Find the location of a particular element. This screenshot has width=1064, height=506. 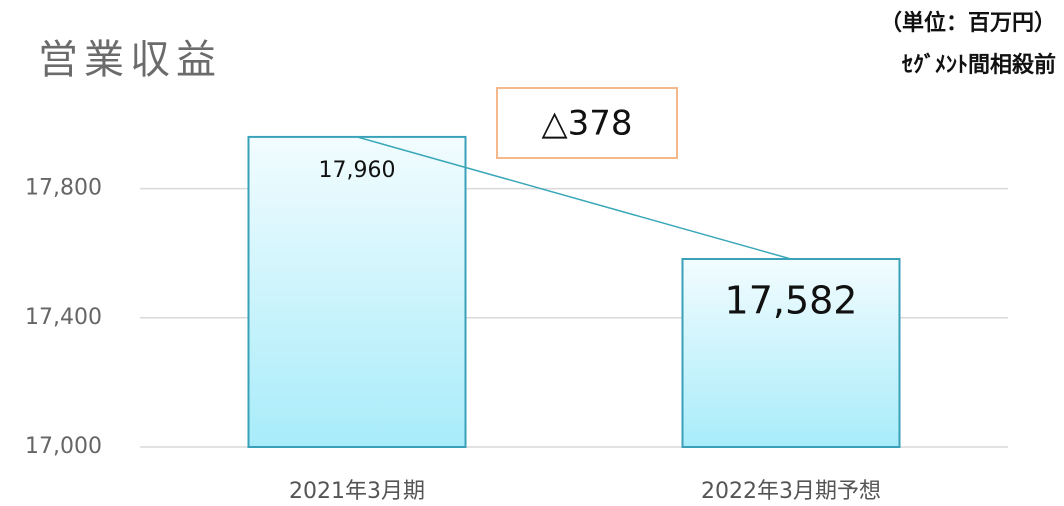

y-tick-label: 17,800 is located at coordinates (63, 188).